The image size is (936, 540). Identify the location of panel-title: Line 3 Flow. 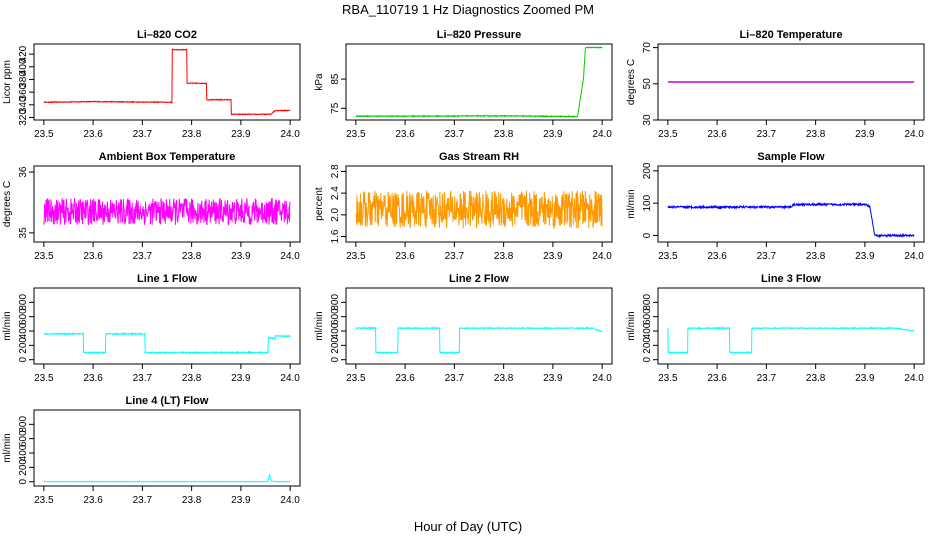
(791, 279).